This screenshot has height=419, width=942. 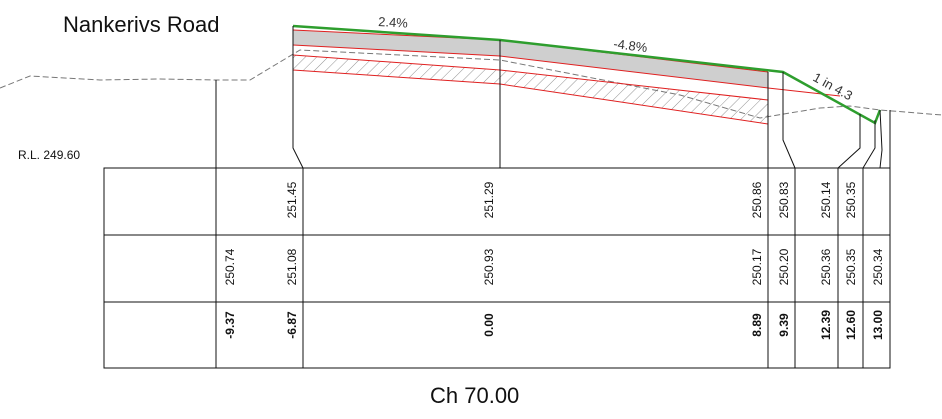 What do you see at coordinates (826, 199) in the screenshot?
I see `design-level: 250.14` at bounding box center [826, 199].